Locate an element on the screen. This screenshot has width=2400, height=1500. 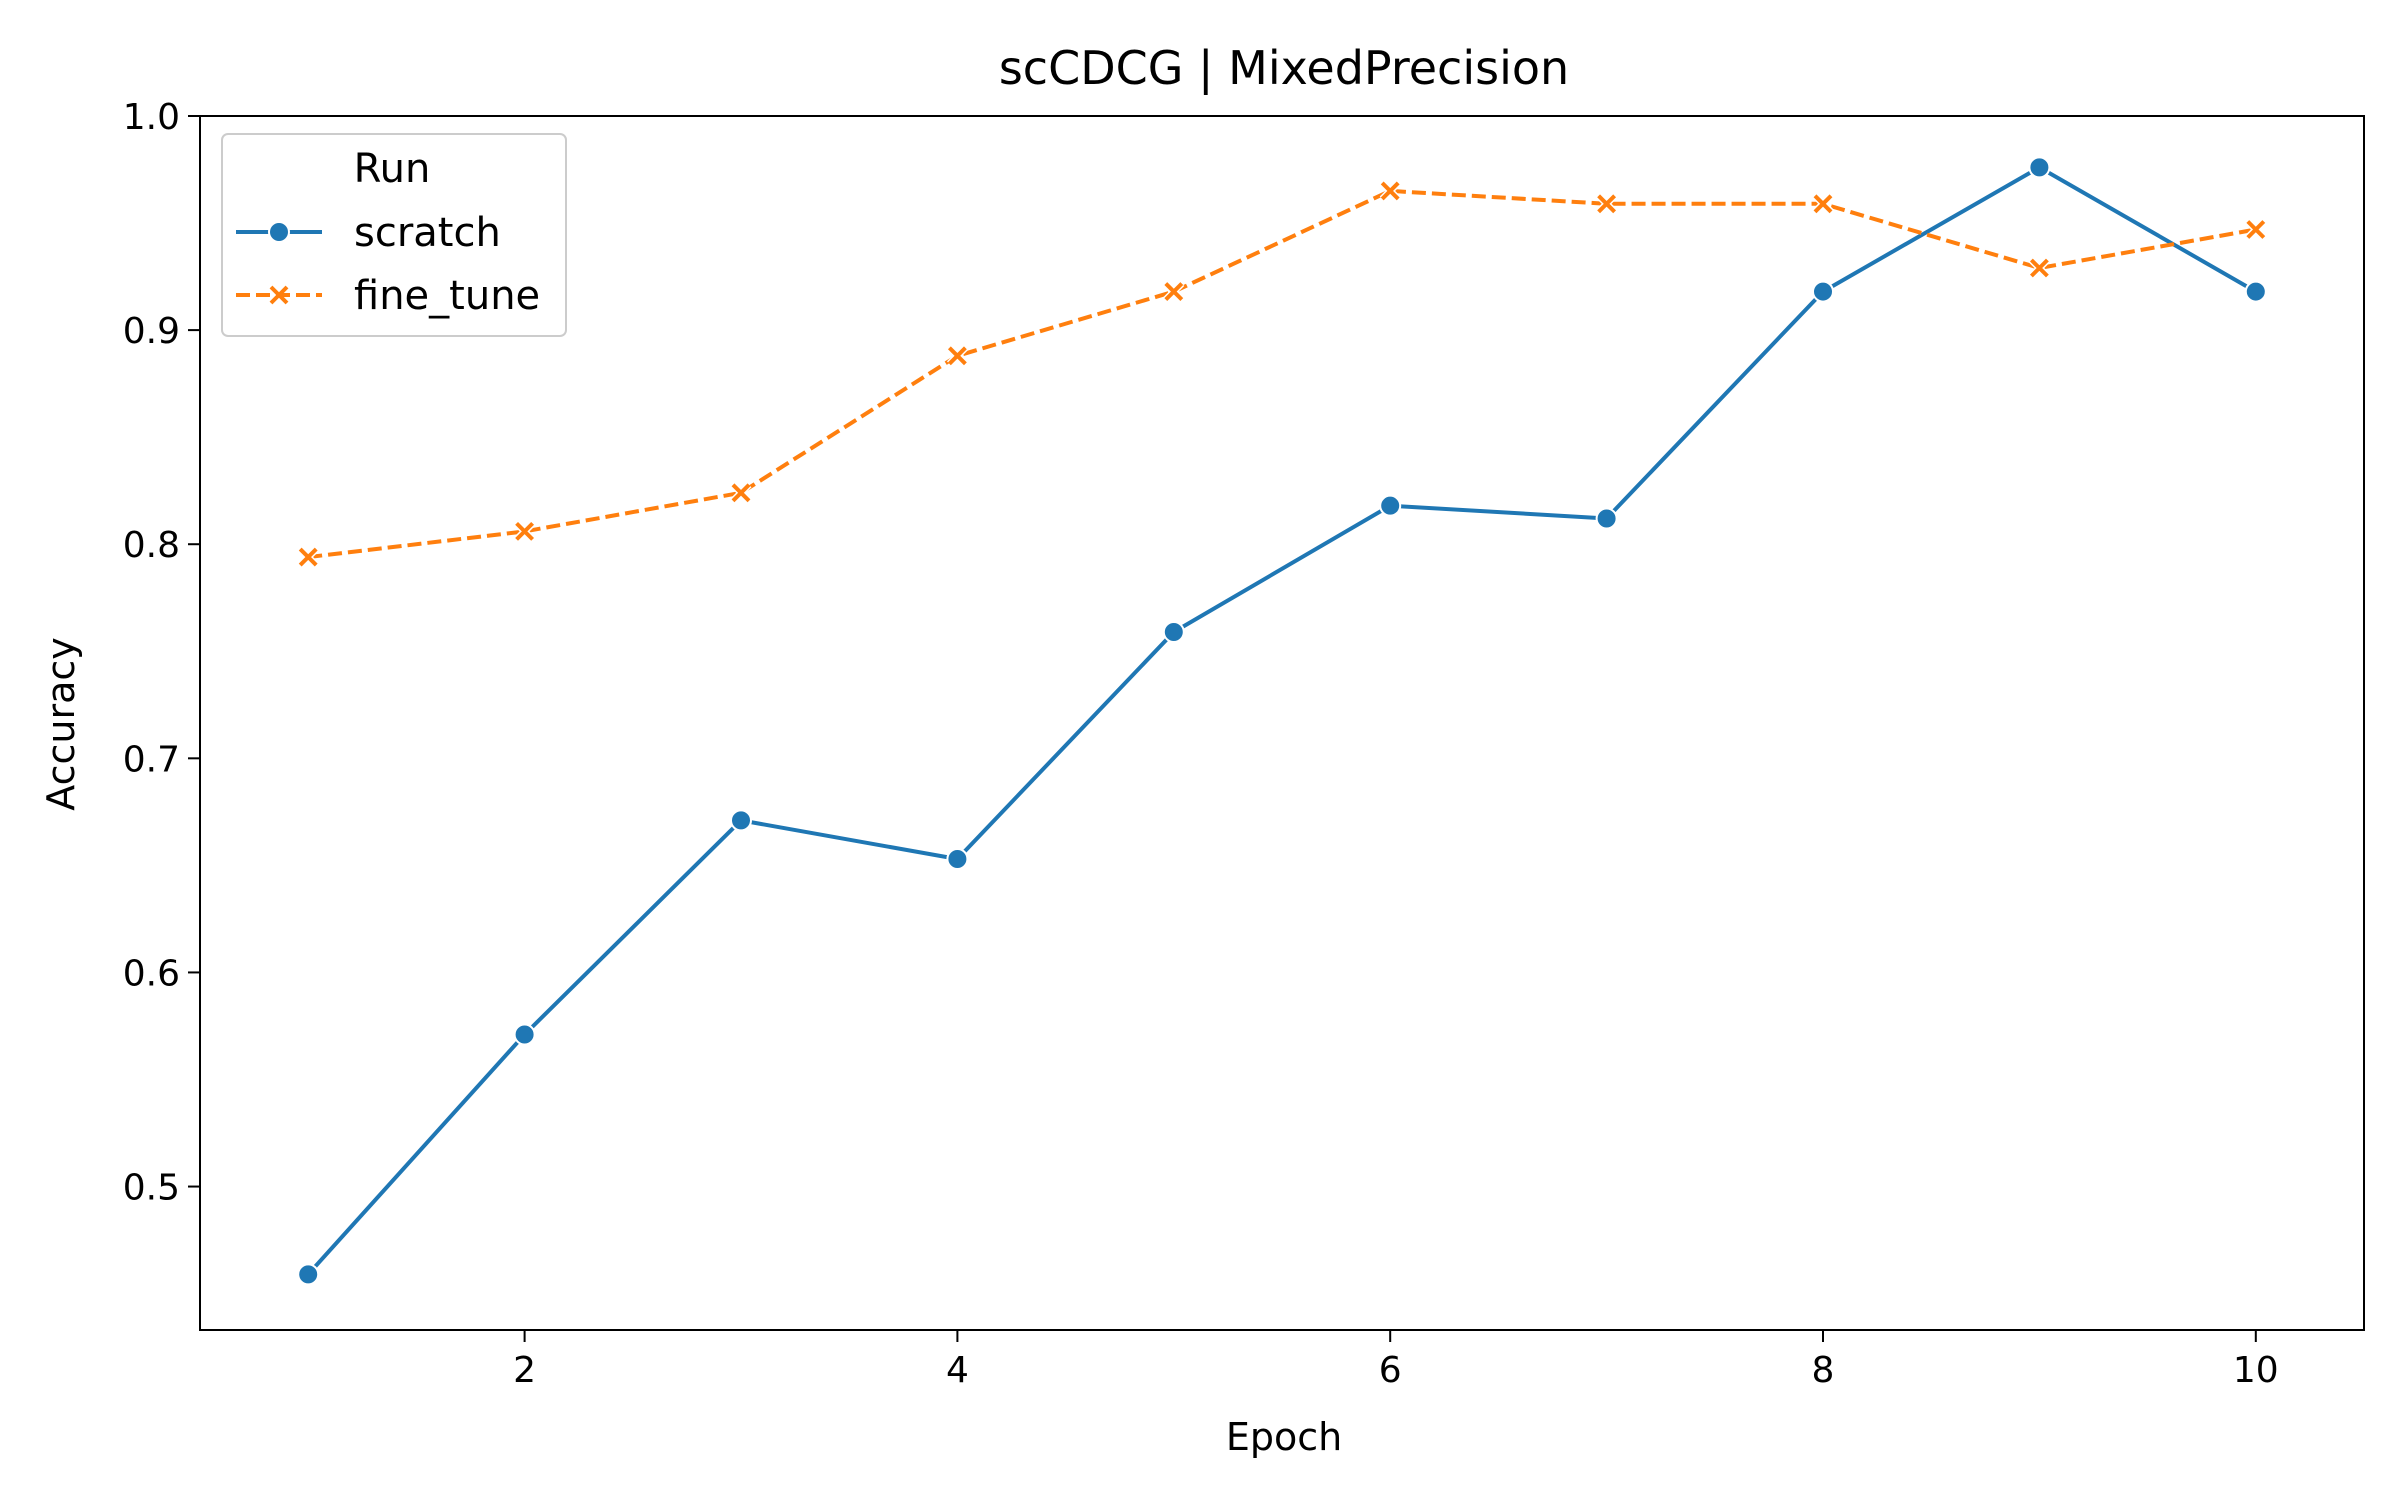
legend-marker-scratch is located at coordinates (279, 232).